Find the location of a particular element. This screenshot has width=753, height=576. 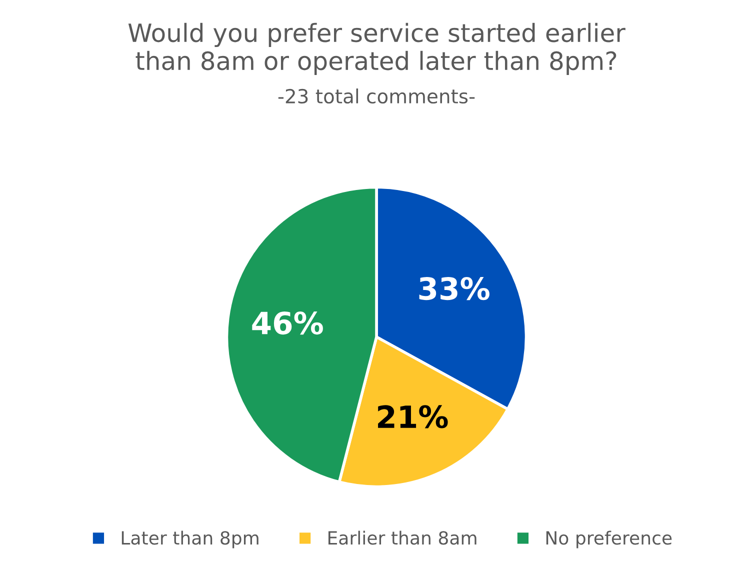

chart-subtitle: -23 total comments- is located at coordinates (376, 96).